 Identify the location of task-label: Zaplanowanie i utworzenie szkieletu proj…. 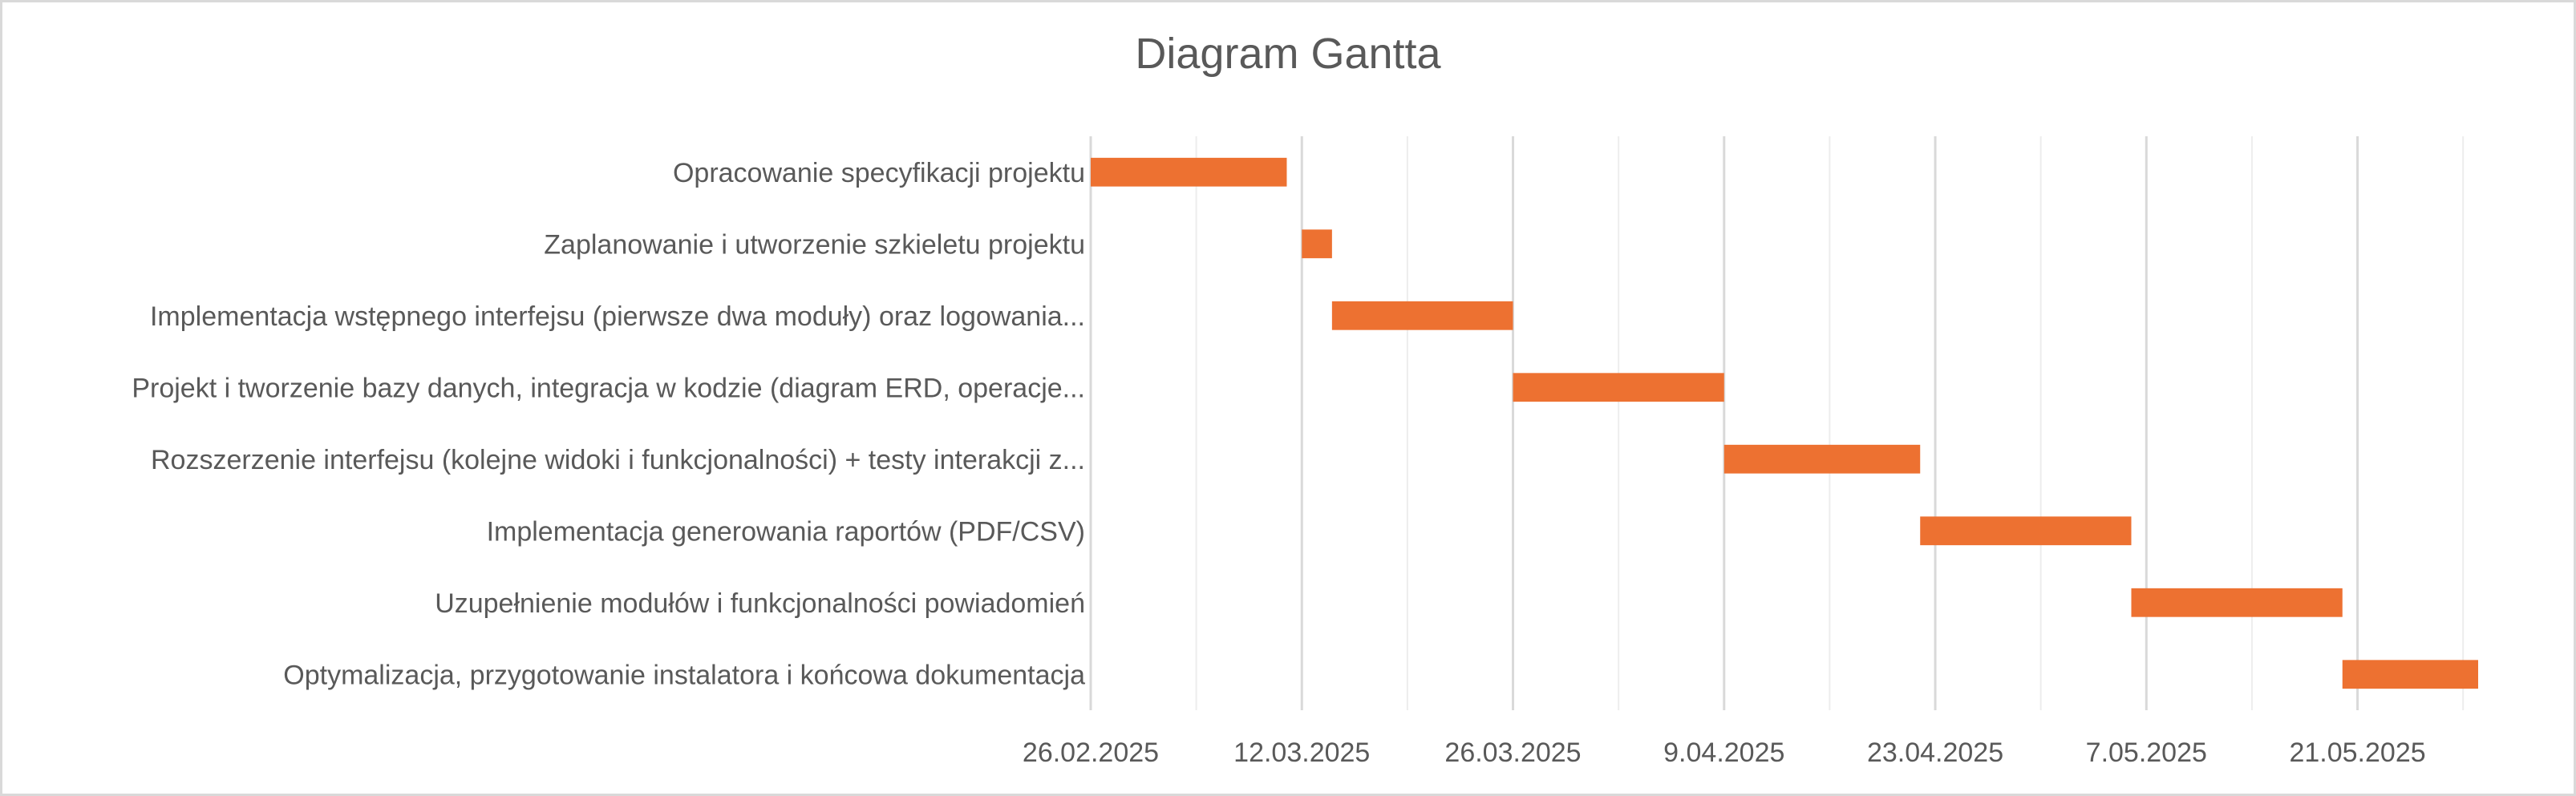
(814, 244).